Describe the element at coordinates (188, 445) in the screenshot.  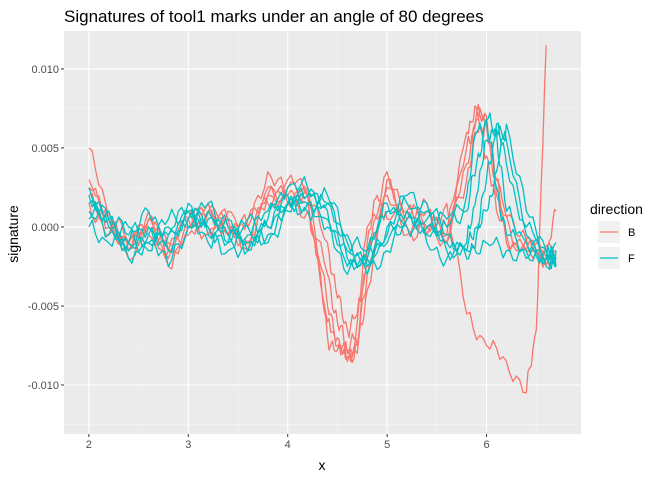
I see `x-tick-label: 3` at that location.